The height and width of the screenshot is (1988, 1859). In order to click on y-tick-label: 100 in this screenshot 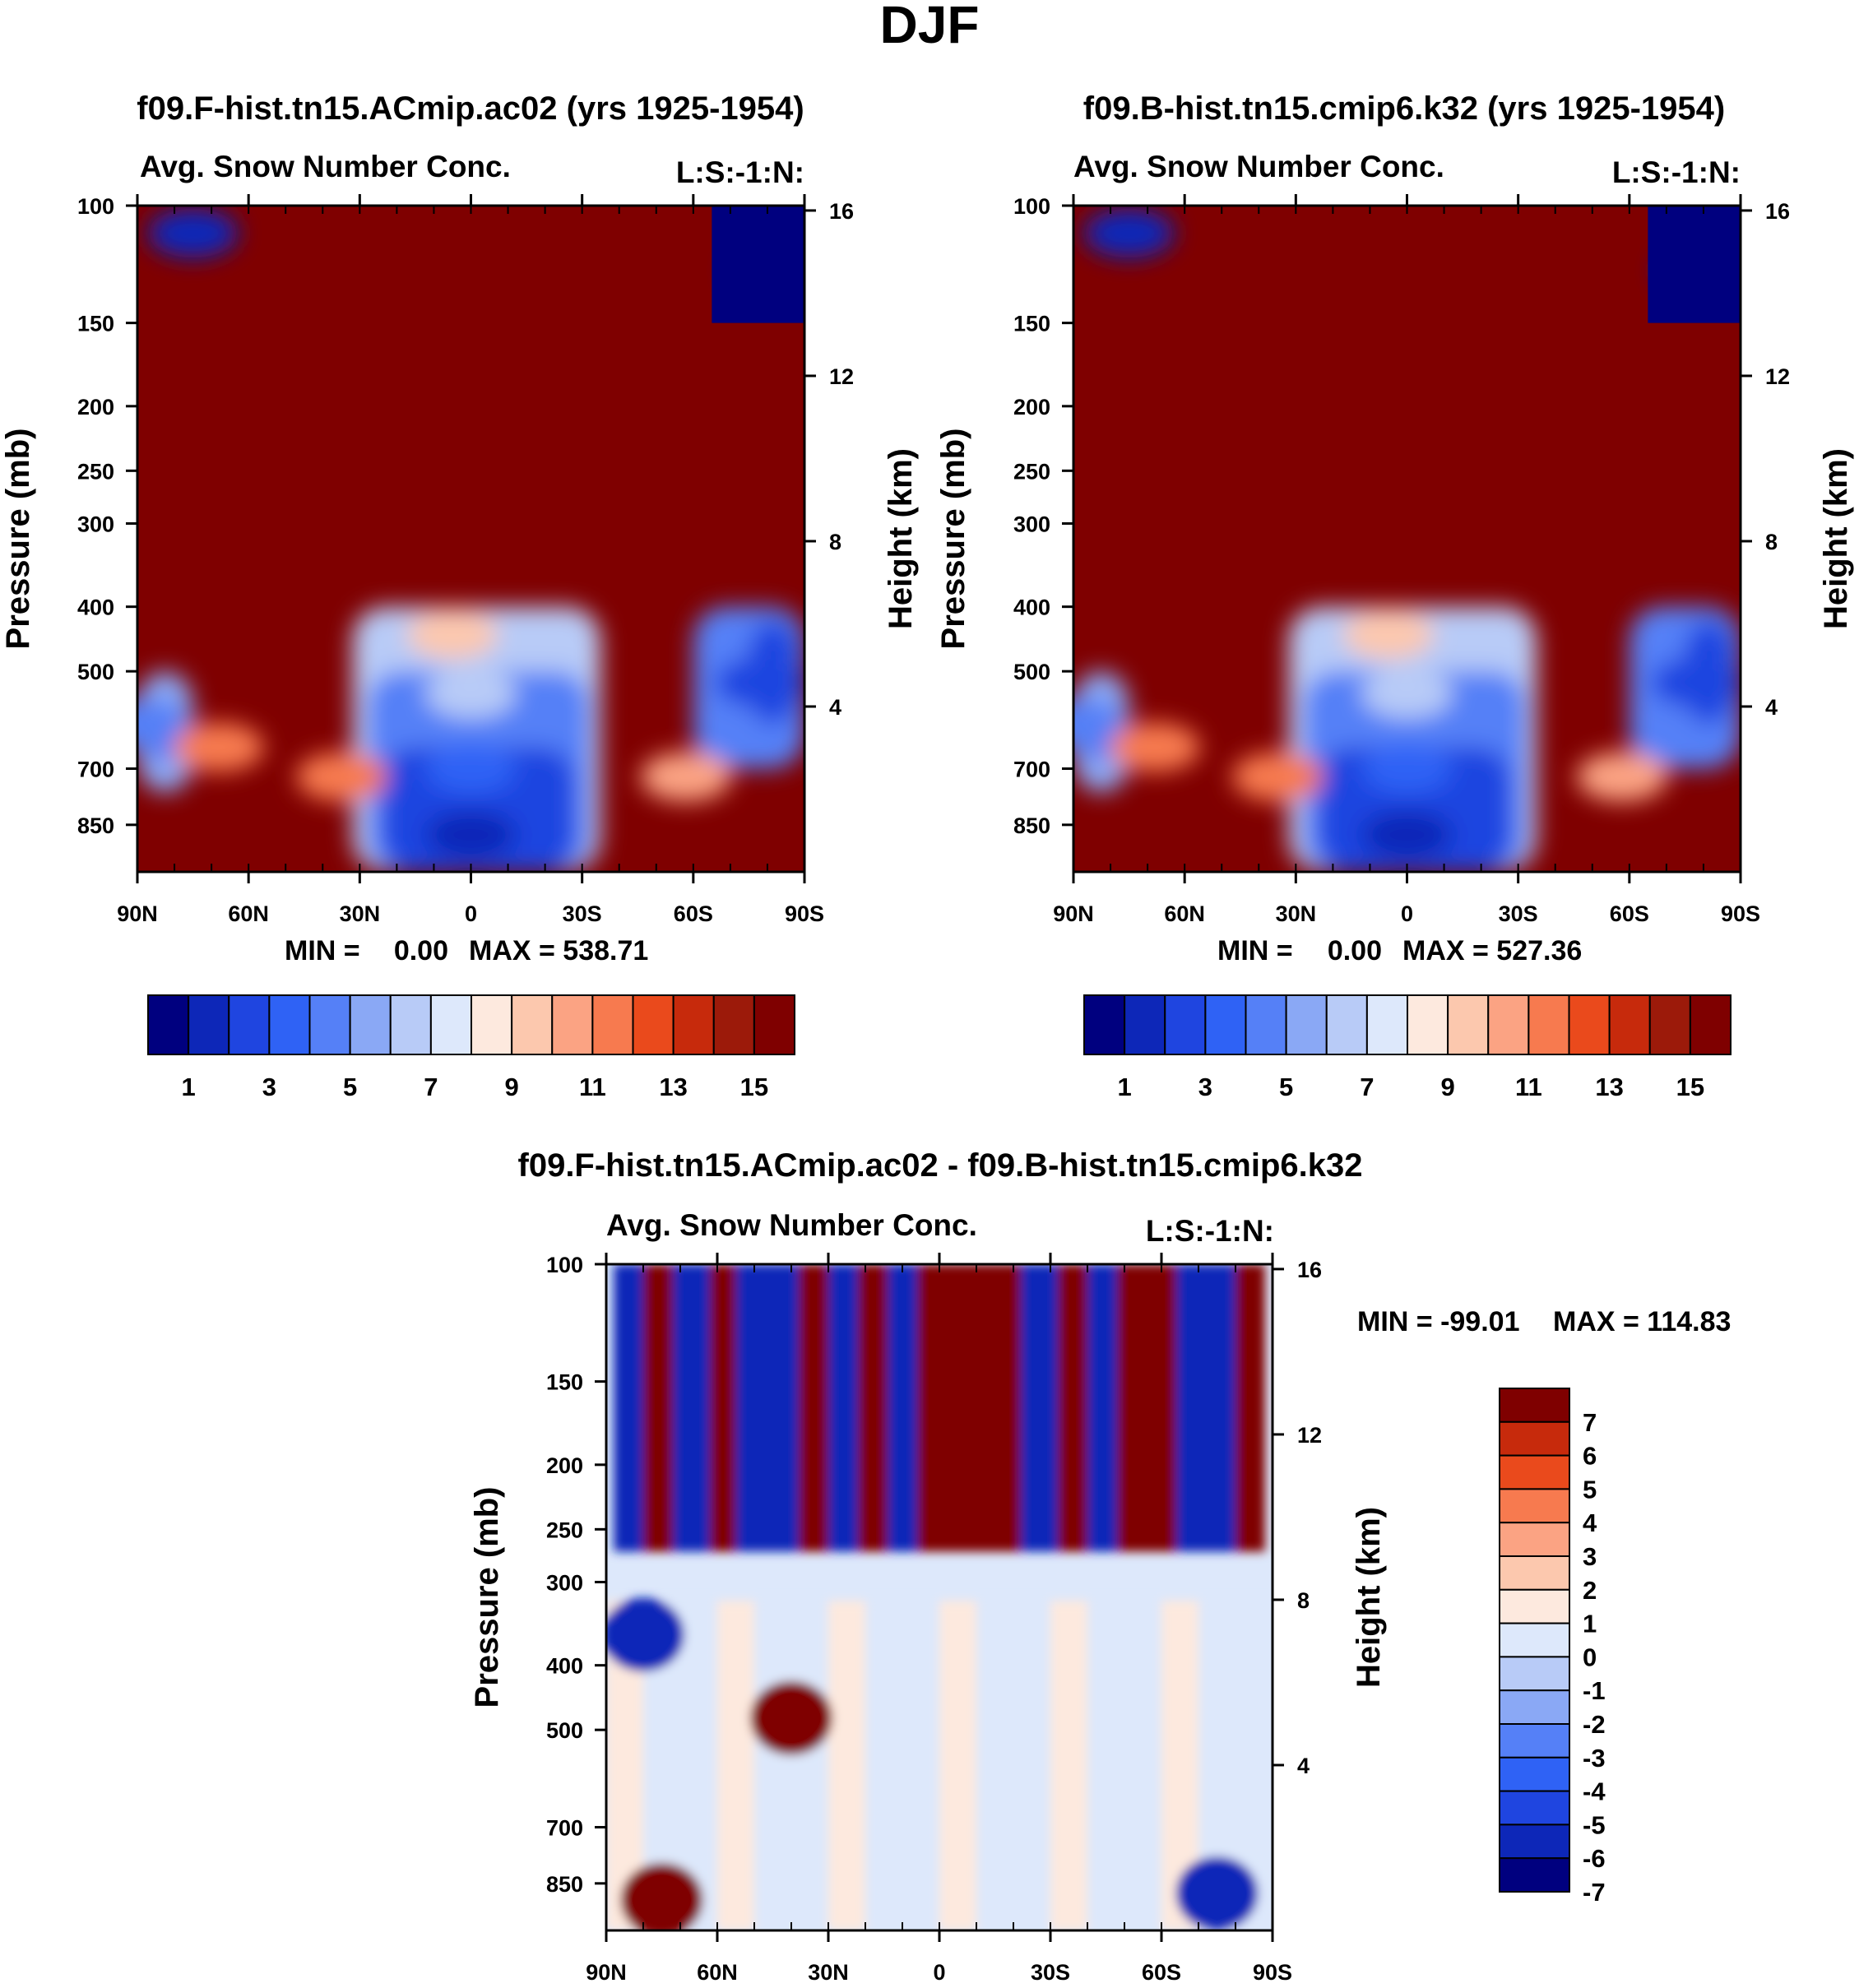, I will do `click(1031, 207)`.